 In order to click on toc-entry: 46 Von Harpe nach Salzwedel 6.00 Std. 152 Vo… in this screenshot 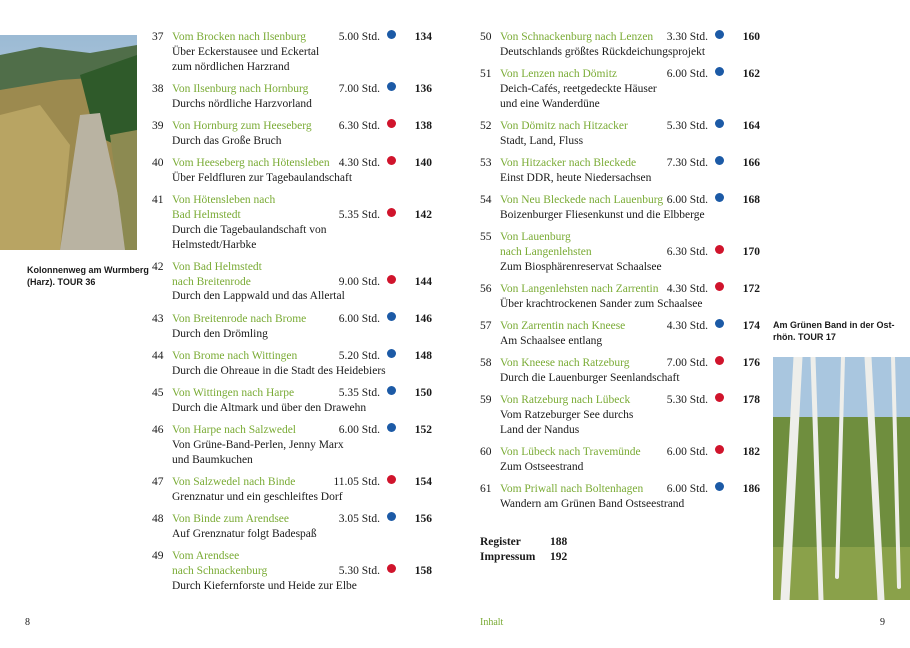, I will do `click(292, 444)`.